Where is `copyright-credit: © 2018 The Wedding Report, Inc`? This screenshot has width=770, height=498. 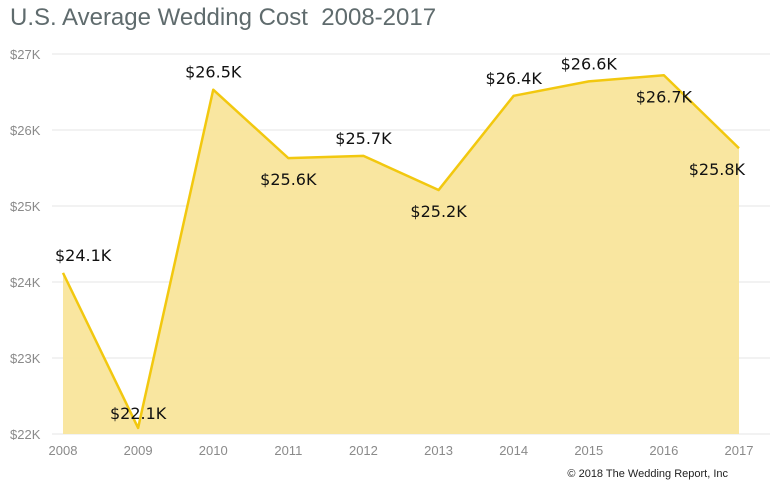
copyright-credit: © 2018 The Wedding Report, Inc is located at coordinates (647, 474).